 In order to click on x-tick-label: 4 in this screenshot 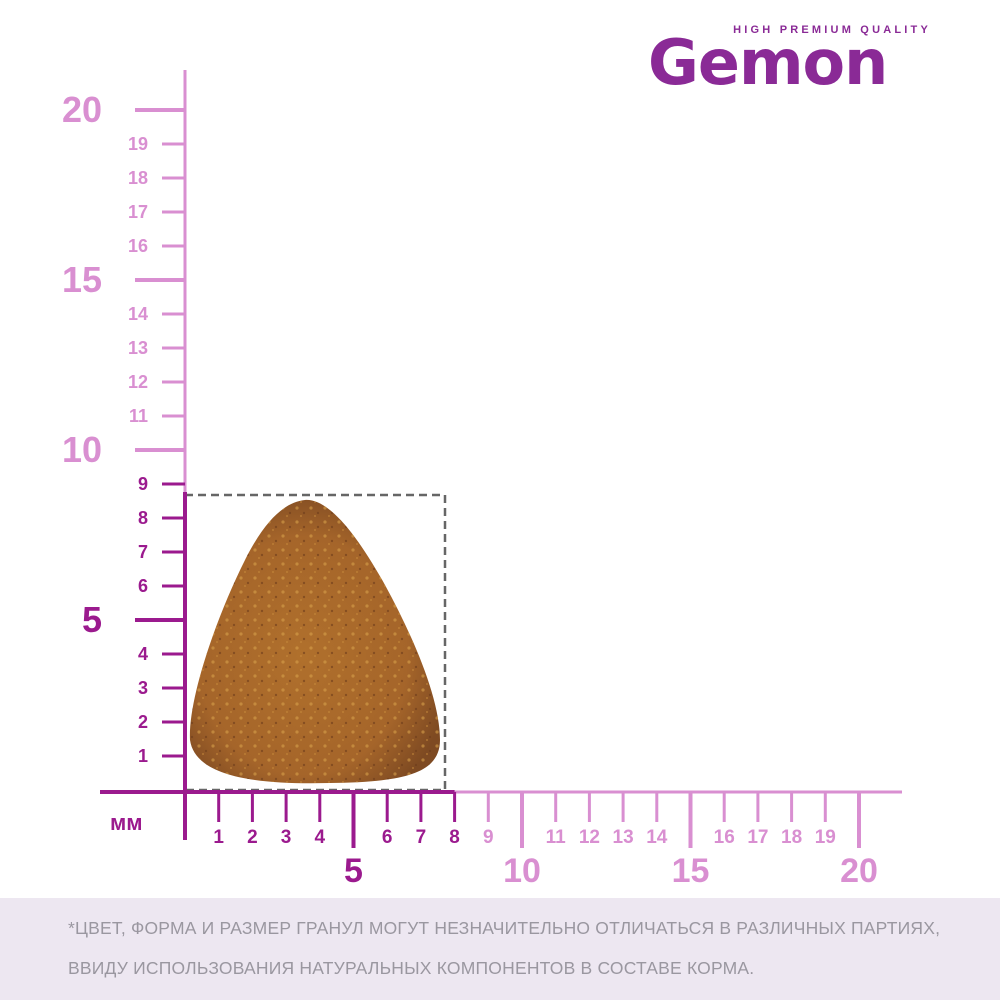, I will do `click(320, 837)`.